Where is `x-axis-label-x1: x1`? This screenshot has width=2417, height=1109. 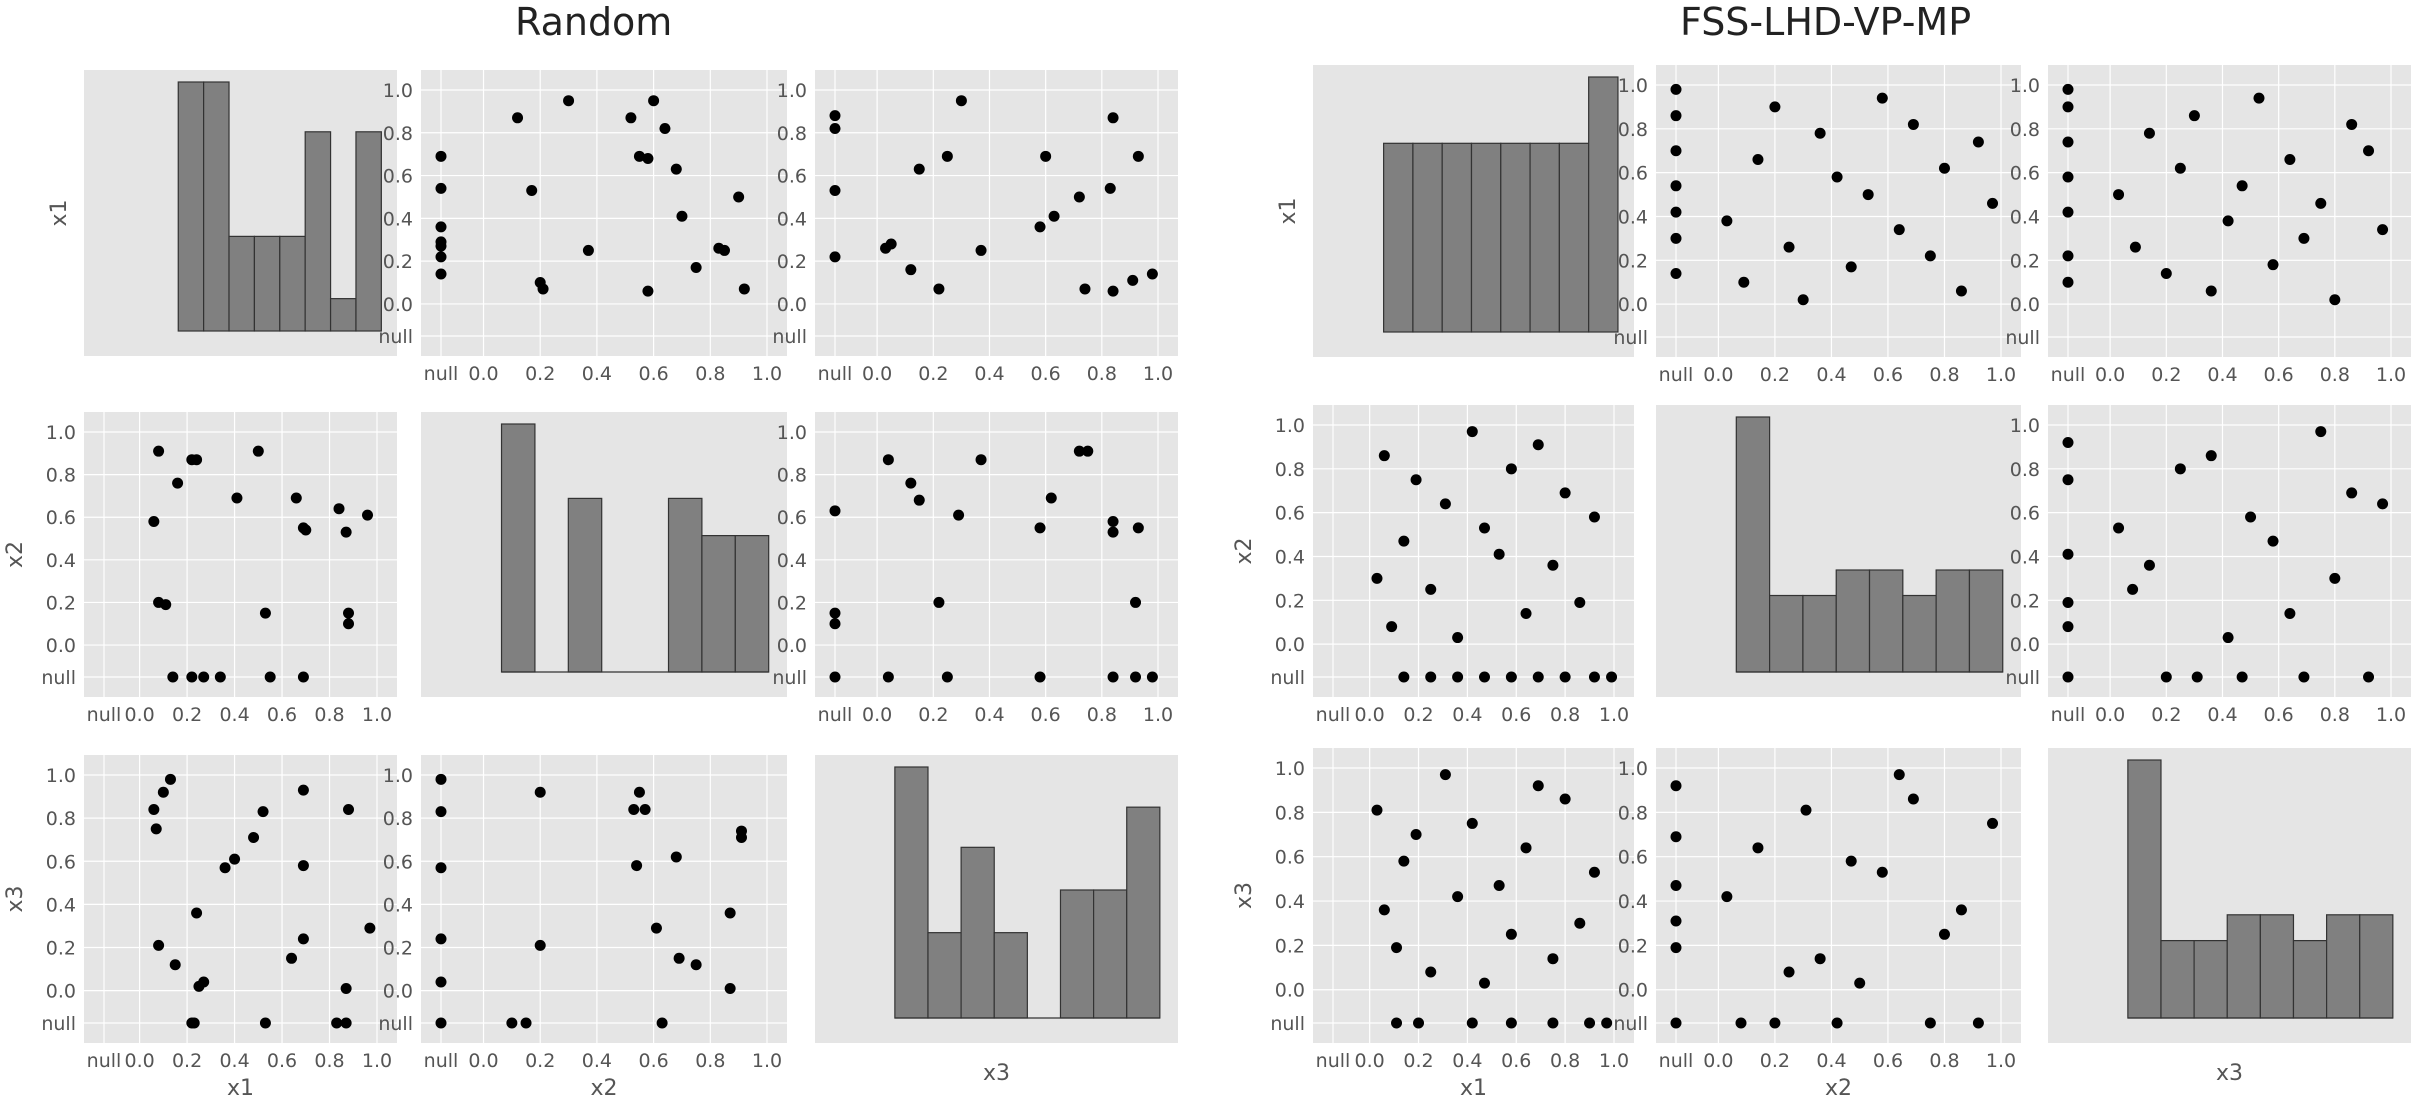 x-axis-label-x1: x1 is located at coordinates (240, 1088).